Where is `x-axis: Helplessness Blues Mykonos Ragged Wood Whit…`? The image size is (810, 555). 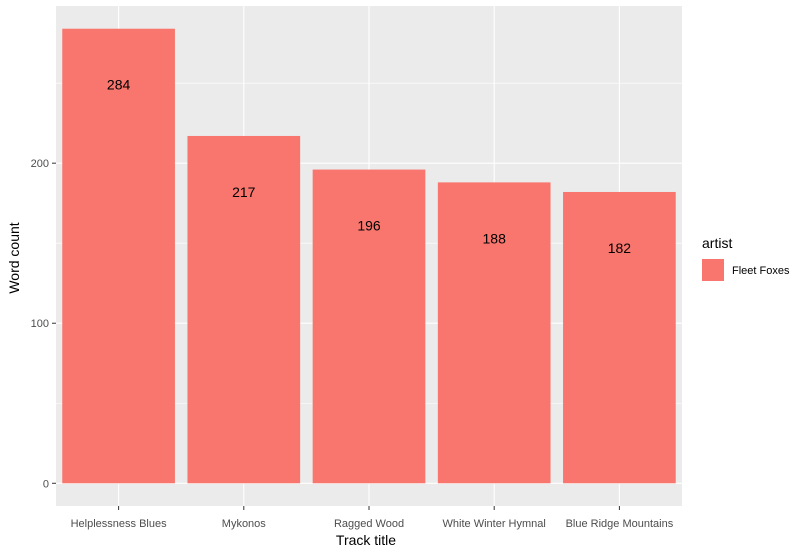
x-axis: Helplessness Blues Mykonos Ragged Wood Whit… is located at coordinates (372, 518).